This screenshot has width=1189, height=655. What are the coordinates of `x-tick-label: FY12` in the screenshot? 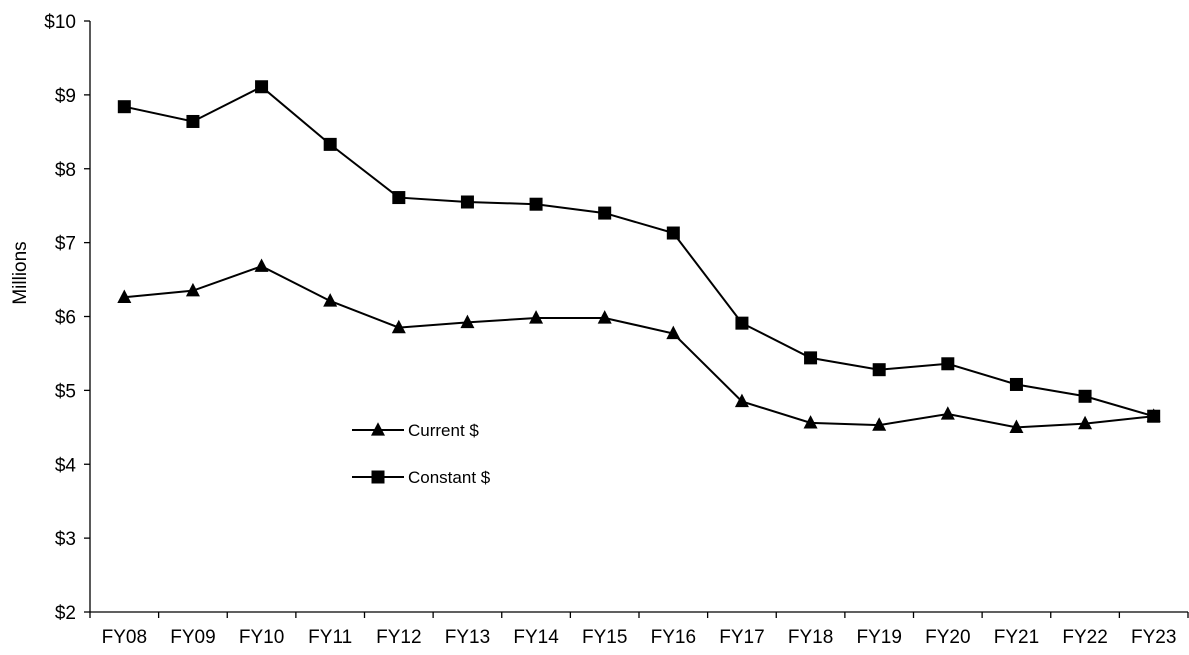 It's located at (398, 637).